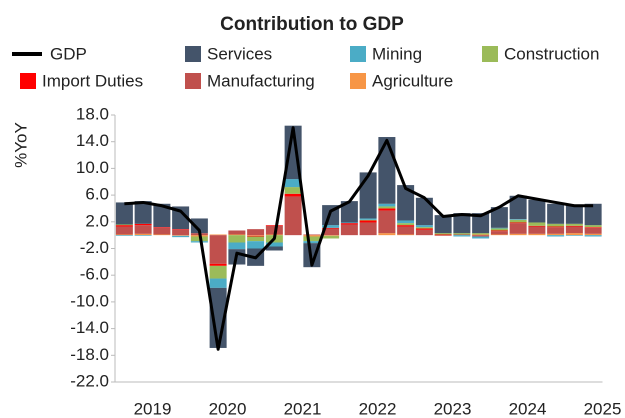 Image resolution: width=625 pixels, height=418 pixels. What do you see at coordinates (228, 408) in the screenshot?
I see `x-tick-label: 2020` at bounding box center [228, 408].